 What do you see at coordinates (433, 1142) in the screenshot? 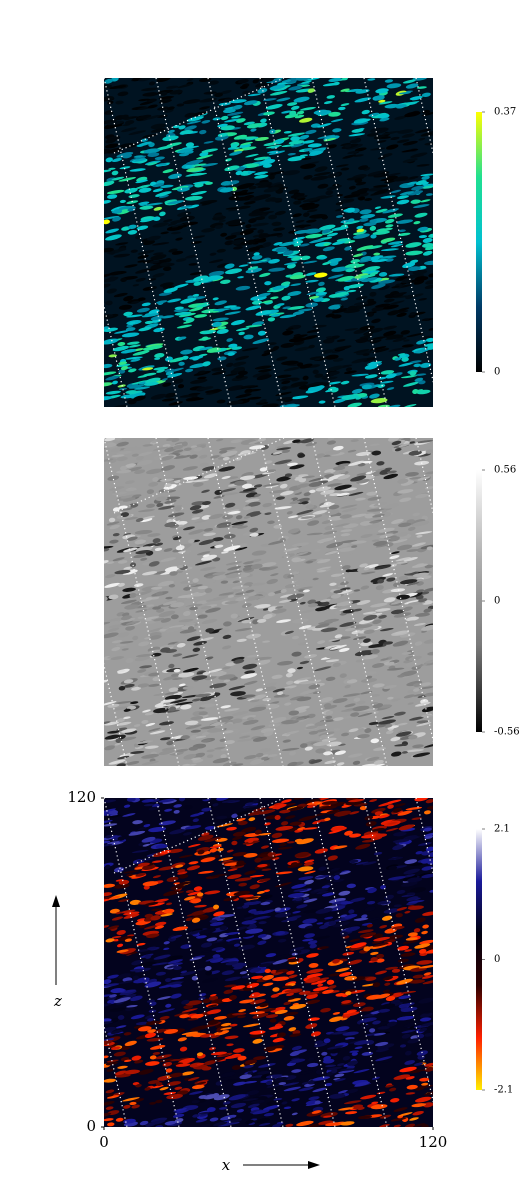
I see `x-tick-label: 120` at bounding box center [433, 1142].